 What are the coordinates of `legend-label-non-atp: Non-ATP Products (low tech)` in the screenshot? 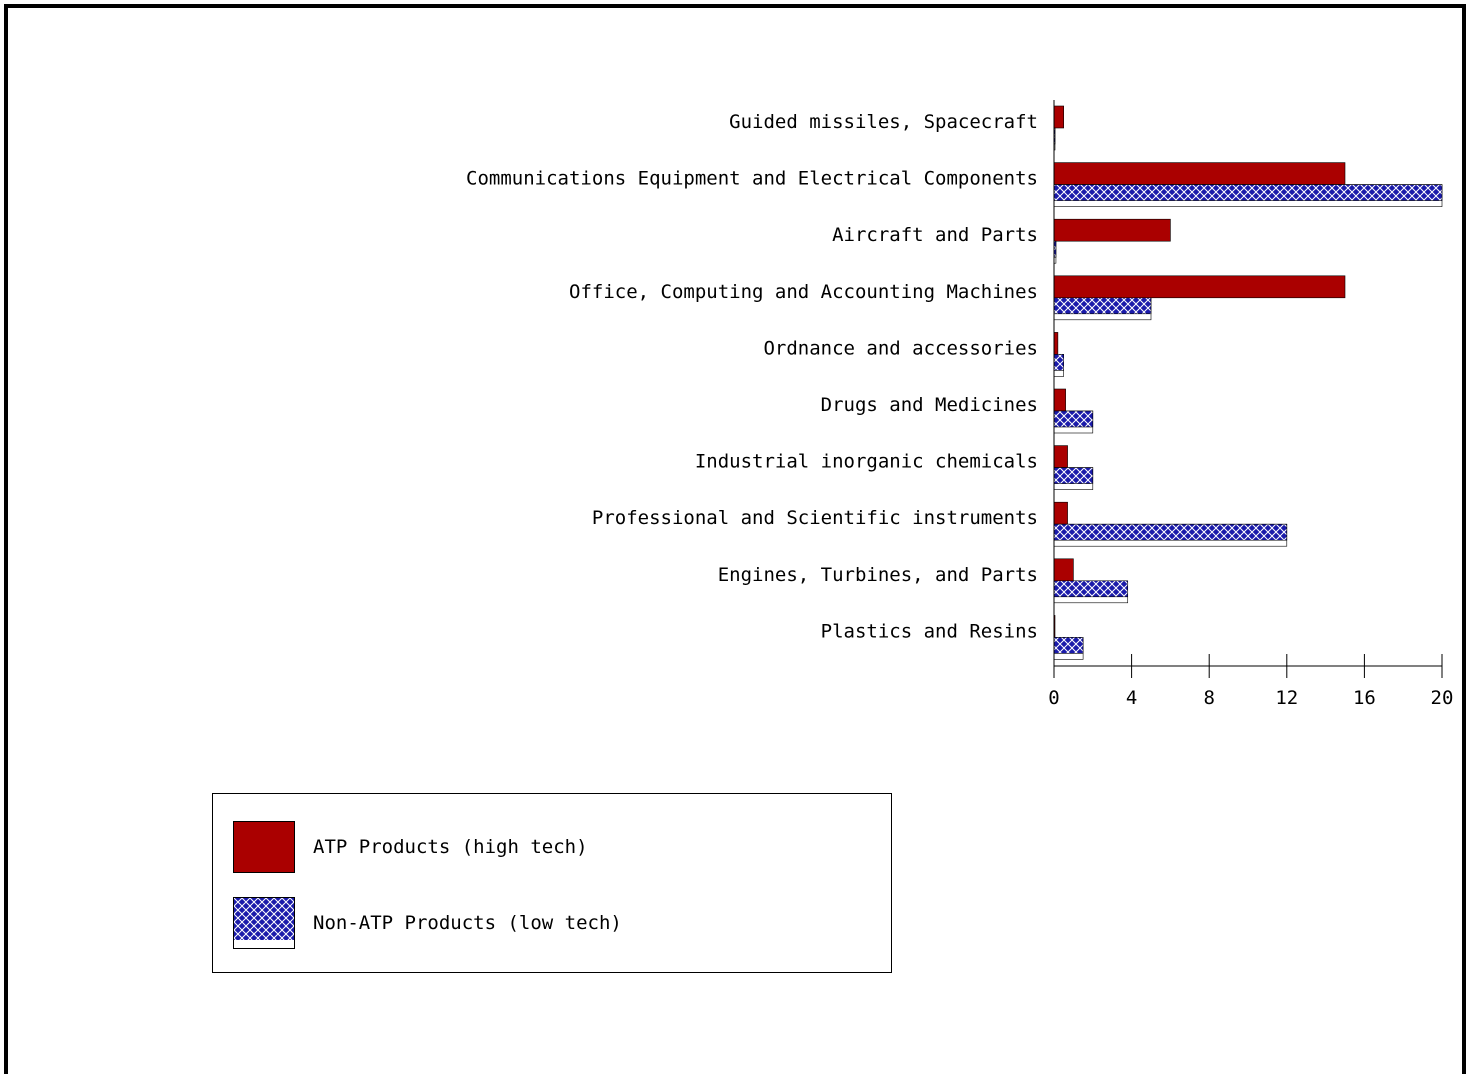 It's located at (467, 923).